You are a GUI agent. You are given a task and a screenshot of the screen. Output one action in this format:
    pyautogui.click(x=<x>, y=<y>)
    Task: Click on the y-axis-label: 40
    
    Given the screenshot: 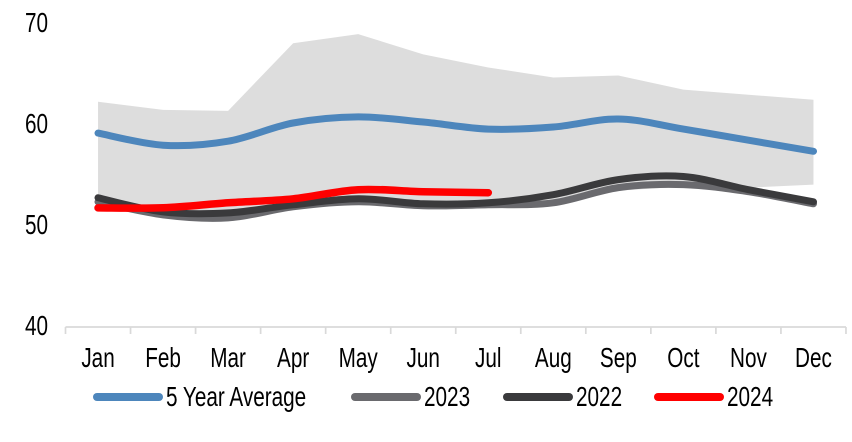 What is the action you would take?
    pyautogui.click(x=36, y=326)
    